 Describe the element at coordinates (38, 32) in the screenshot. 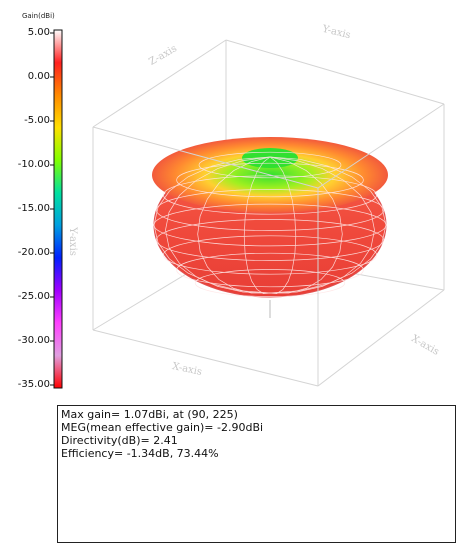

I see `colorbar-tick-label: 5.00` at that location.